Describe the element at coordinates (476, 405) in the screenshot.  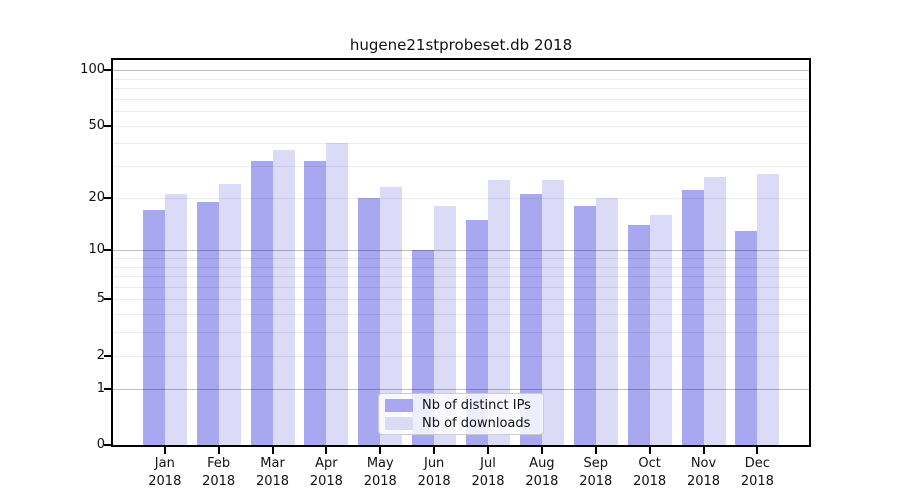
I see `legend-label-distinct-ips: Nb of distinct IPs` at that location.